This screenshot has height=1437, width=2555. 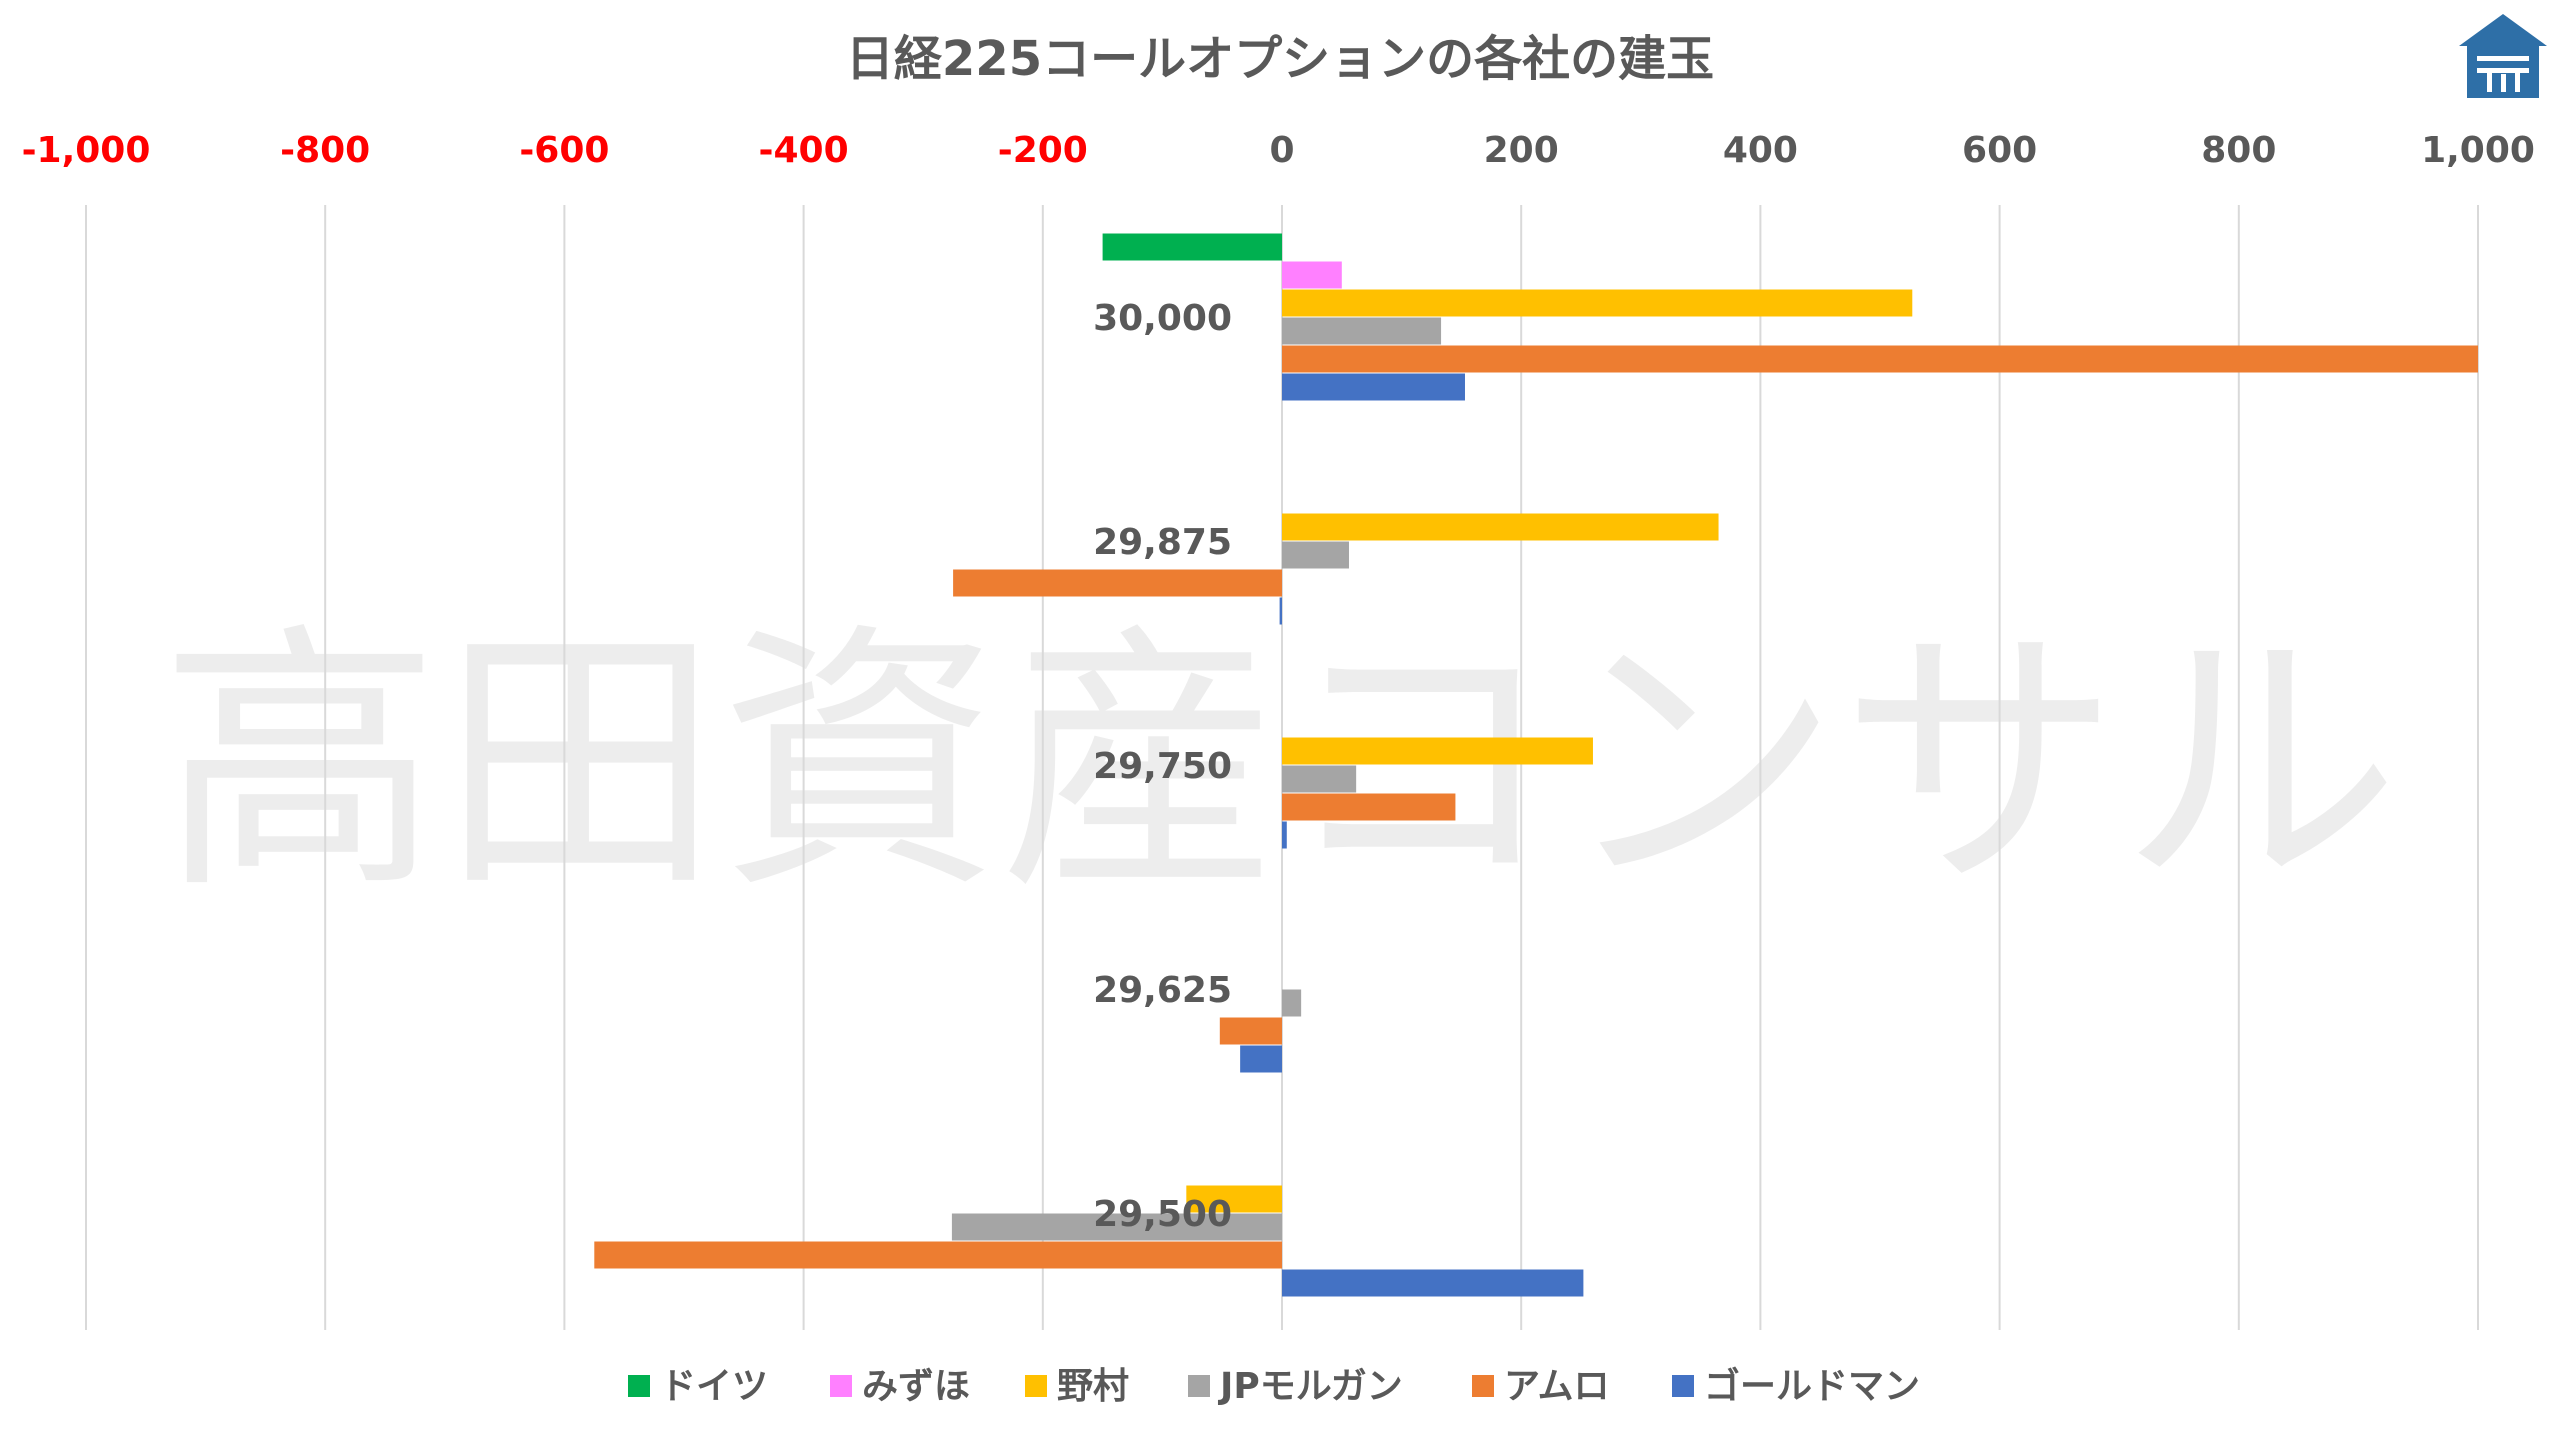 I want to click on legend-label: ゴールドマン, so click(x=1812, y=1386).